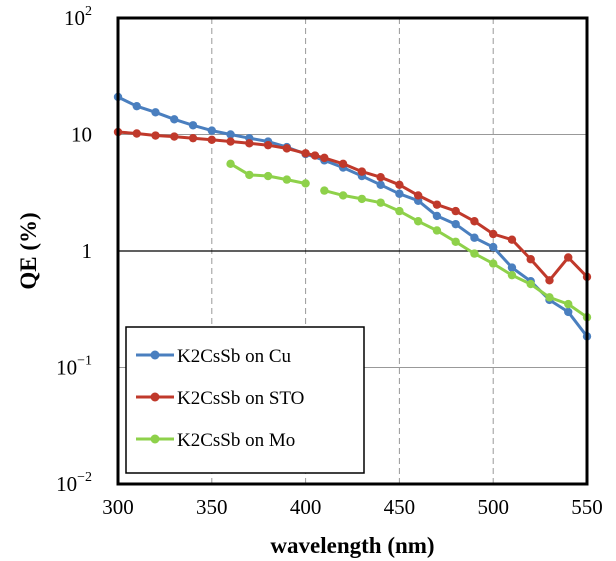 The image size is (616, 561). I want to click on legend: K2CsSb on Cu K2CsSb on STO K2CsSb on Mo, so click(245, 400).